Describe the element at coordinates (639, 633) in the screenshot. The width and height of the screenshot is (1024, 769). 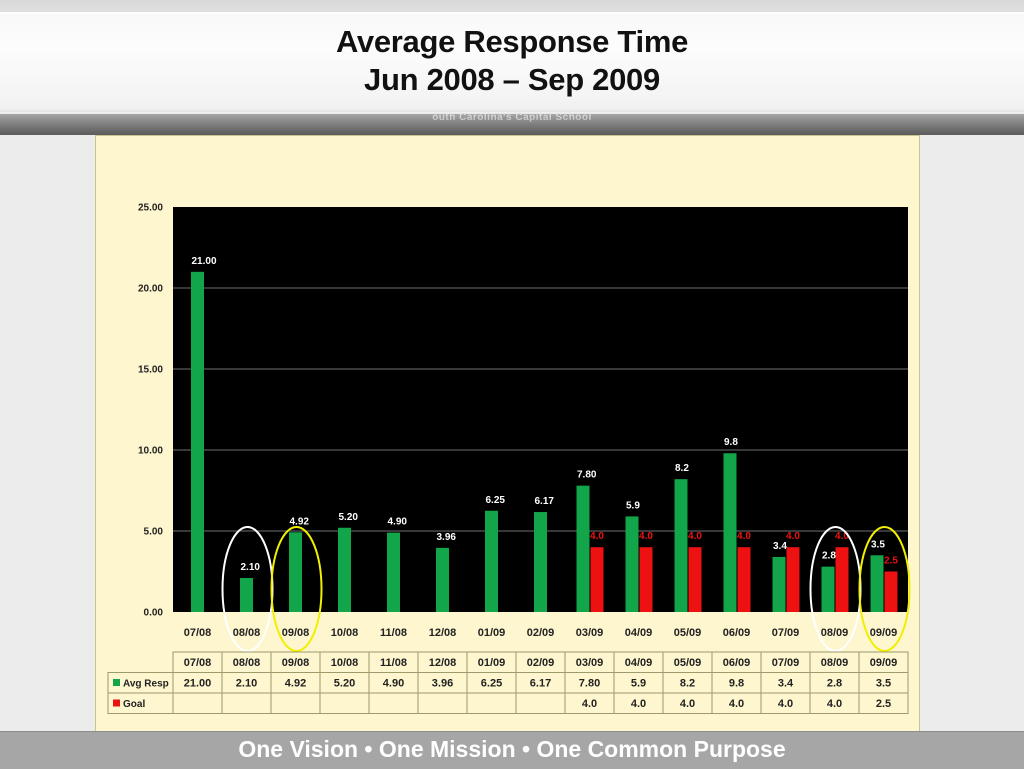
I see `x-tick-label: 04/09` at that location.